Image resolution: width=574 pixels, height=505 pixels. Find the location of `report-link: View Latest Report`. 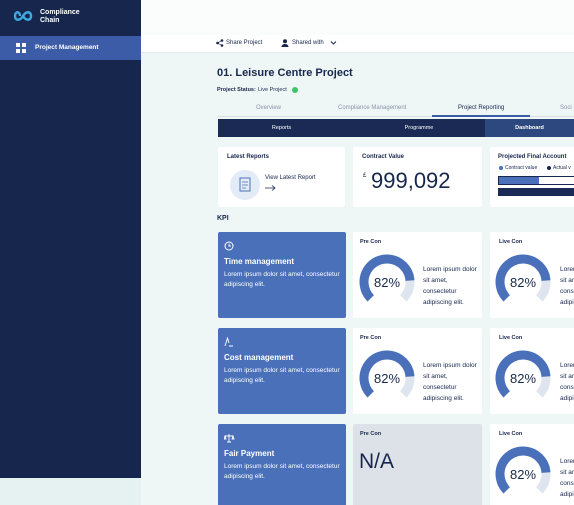

report-link: View Latest Report is located at coordinates (290, 178).